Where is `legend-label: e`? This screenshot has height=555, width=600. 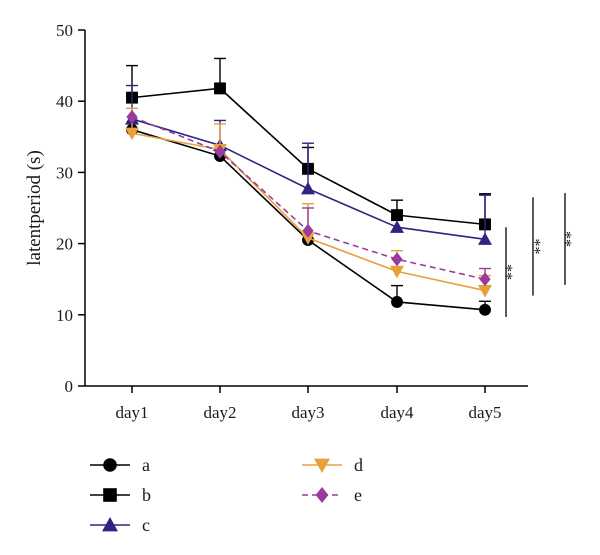
legend-label: e is located at coordinates (358, 495).